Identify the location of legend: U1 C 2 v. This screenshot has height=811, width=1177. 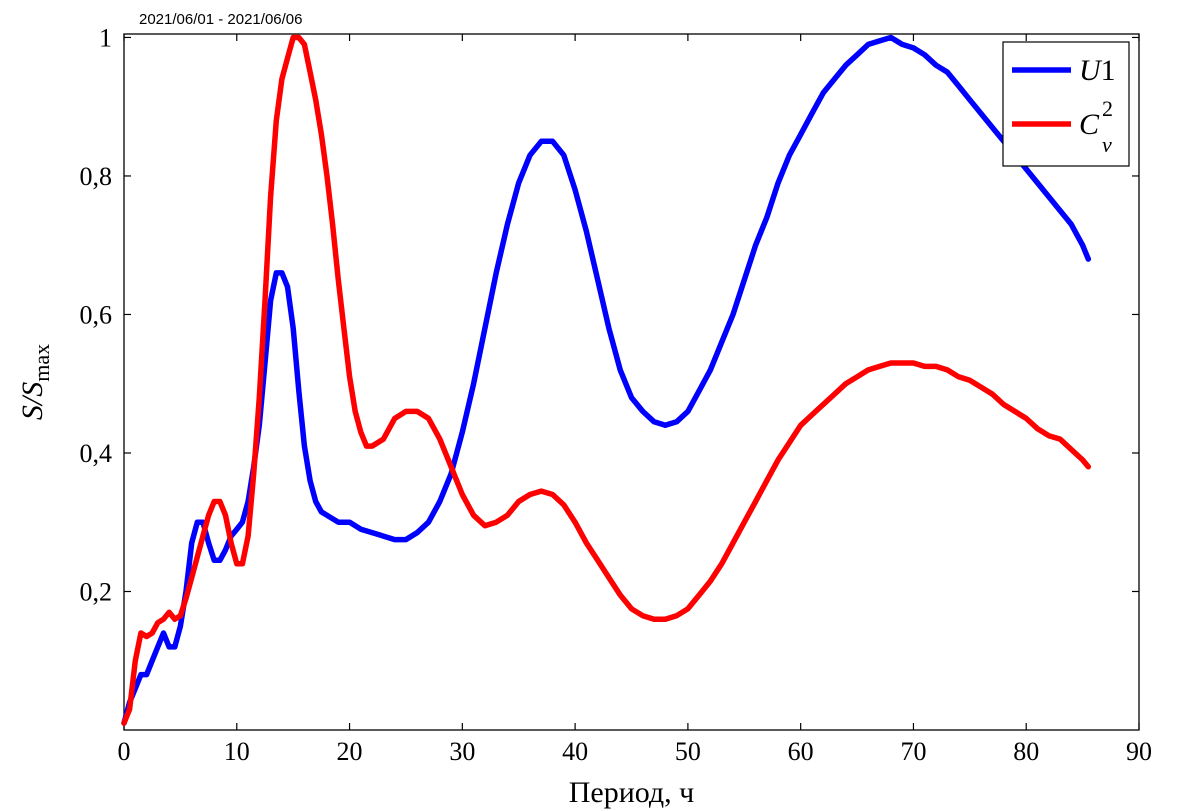
(1066, 104).